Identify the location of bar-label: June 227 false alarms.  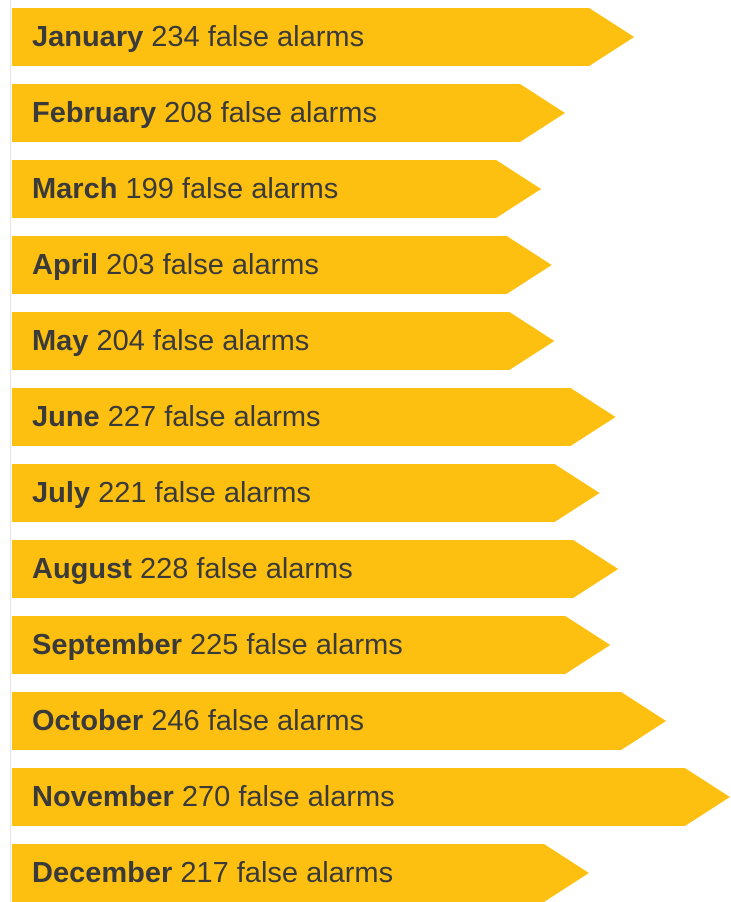
(176, 417).